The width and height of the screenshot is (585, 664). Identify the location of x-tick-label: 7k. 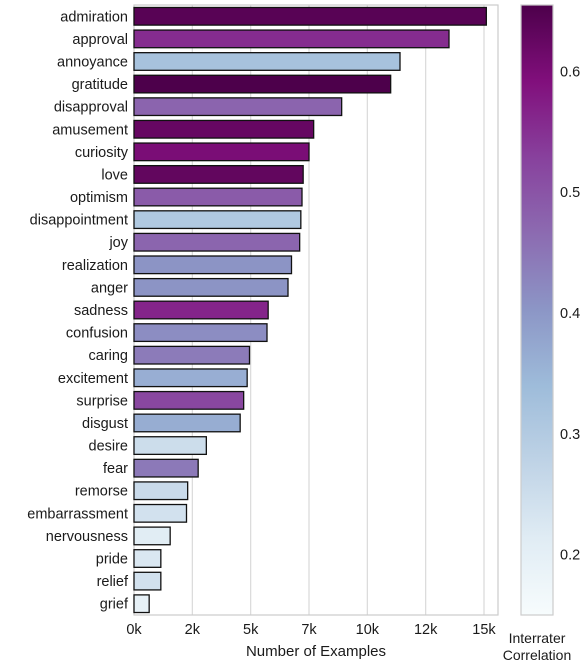
(309, 630).